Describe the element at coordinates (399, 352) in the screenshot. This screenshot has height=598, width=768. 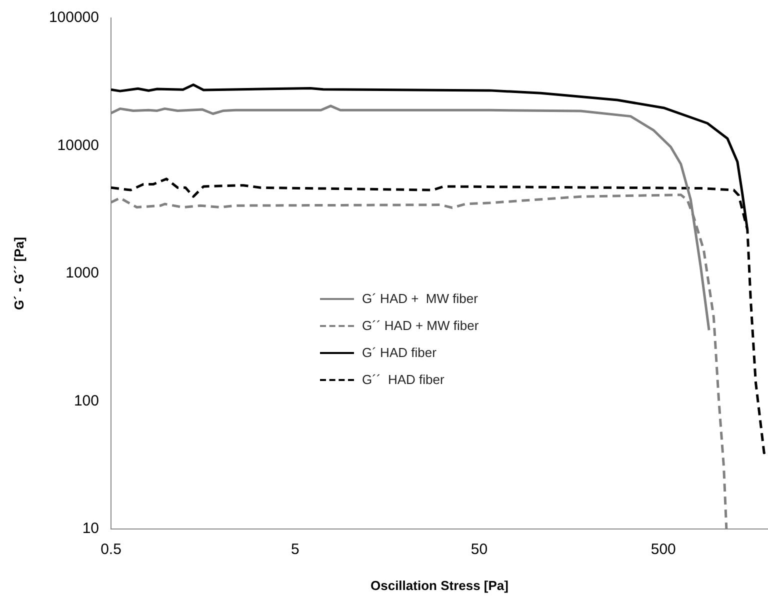
I see `legend-label: G´ HAD fiber` at that location.